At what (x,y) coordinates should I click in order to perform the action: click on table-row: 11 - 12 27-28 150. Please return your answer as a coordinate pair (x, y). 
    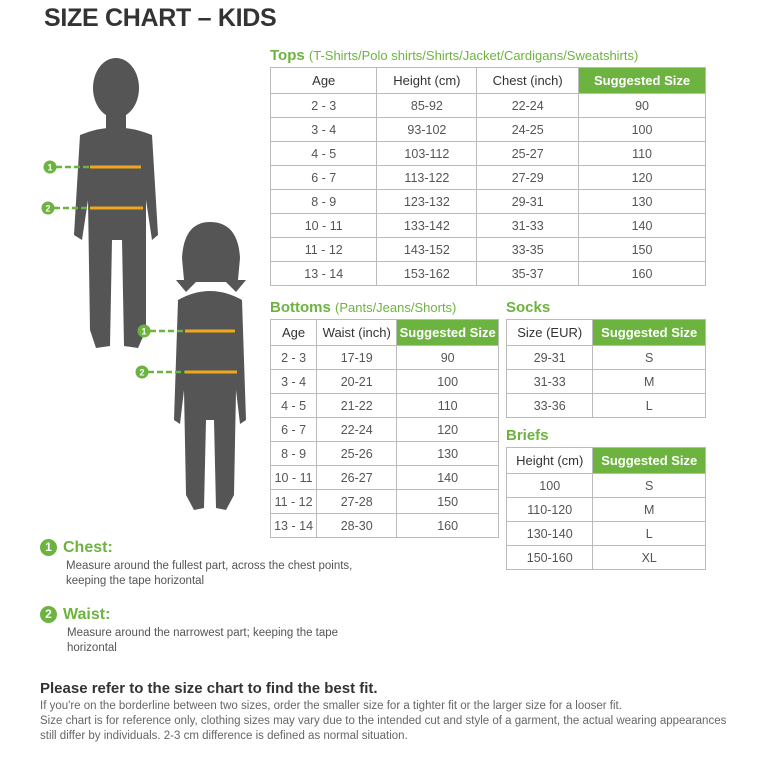
    Looking at the image, I should click on (384, 501).